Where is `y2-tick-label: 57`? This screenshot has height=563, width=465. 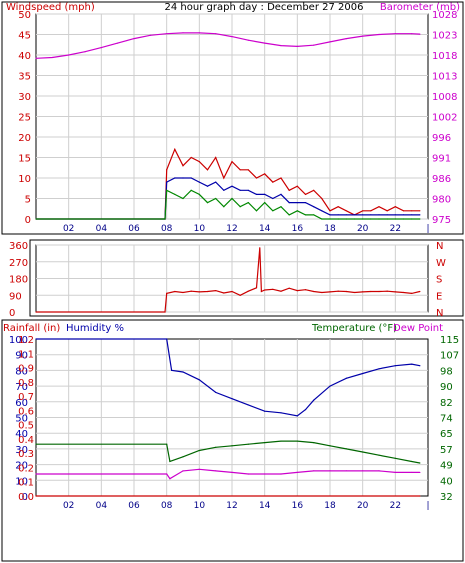 y2-tick-label: 57 is located at coordinates (446, 450).